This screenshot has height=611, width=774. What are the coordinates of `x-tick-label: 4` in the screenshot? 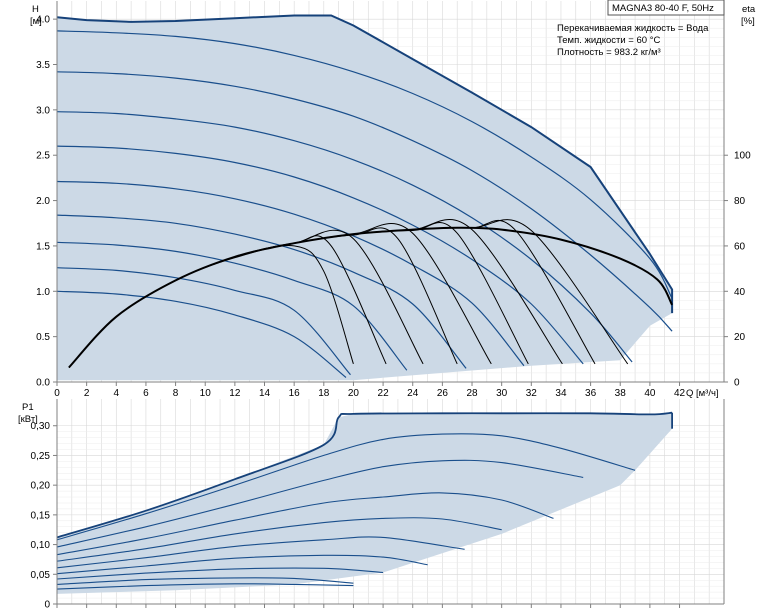 It's located at (117, 393).